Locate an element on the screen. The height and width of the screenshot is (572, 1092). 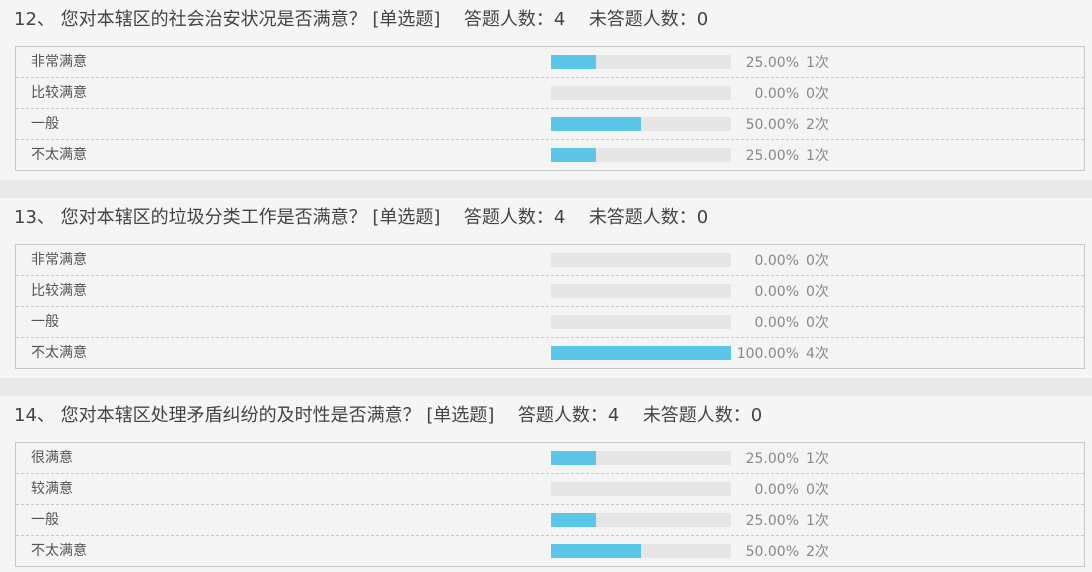
option-row: 非常满意 0.00% 0次 is located at coordinates (550, 260).